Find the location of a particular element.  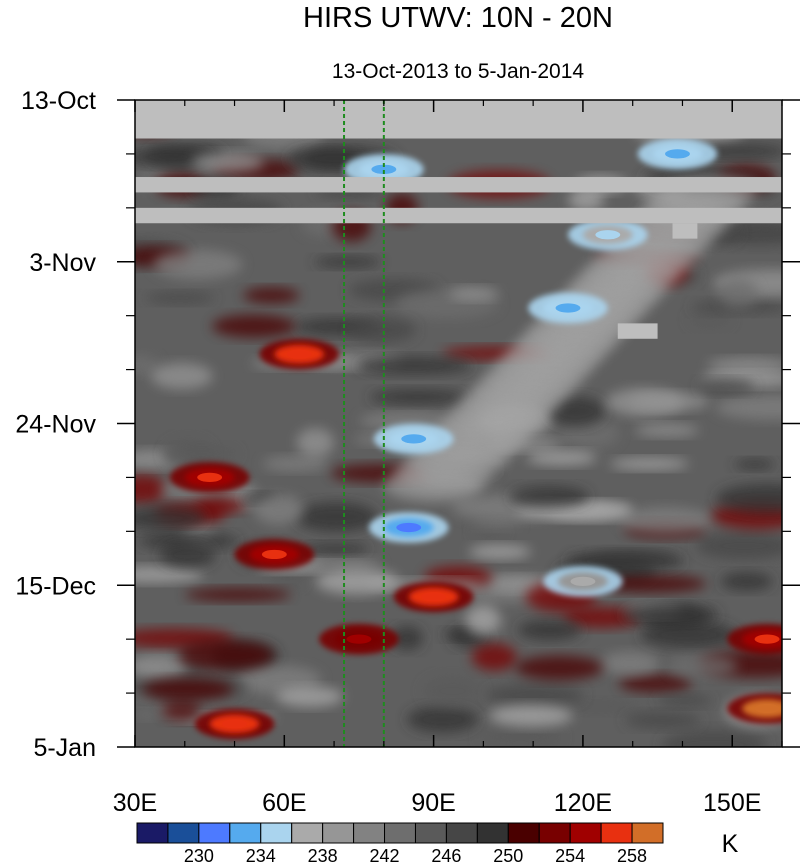

x-tick-label: 90E is located at coordinates (433, 803).